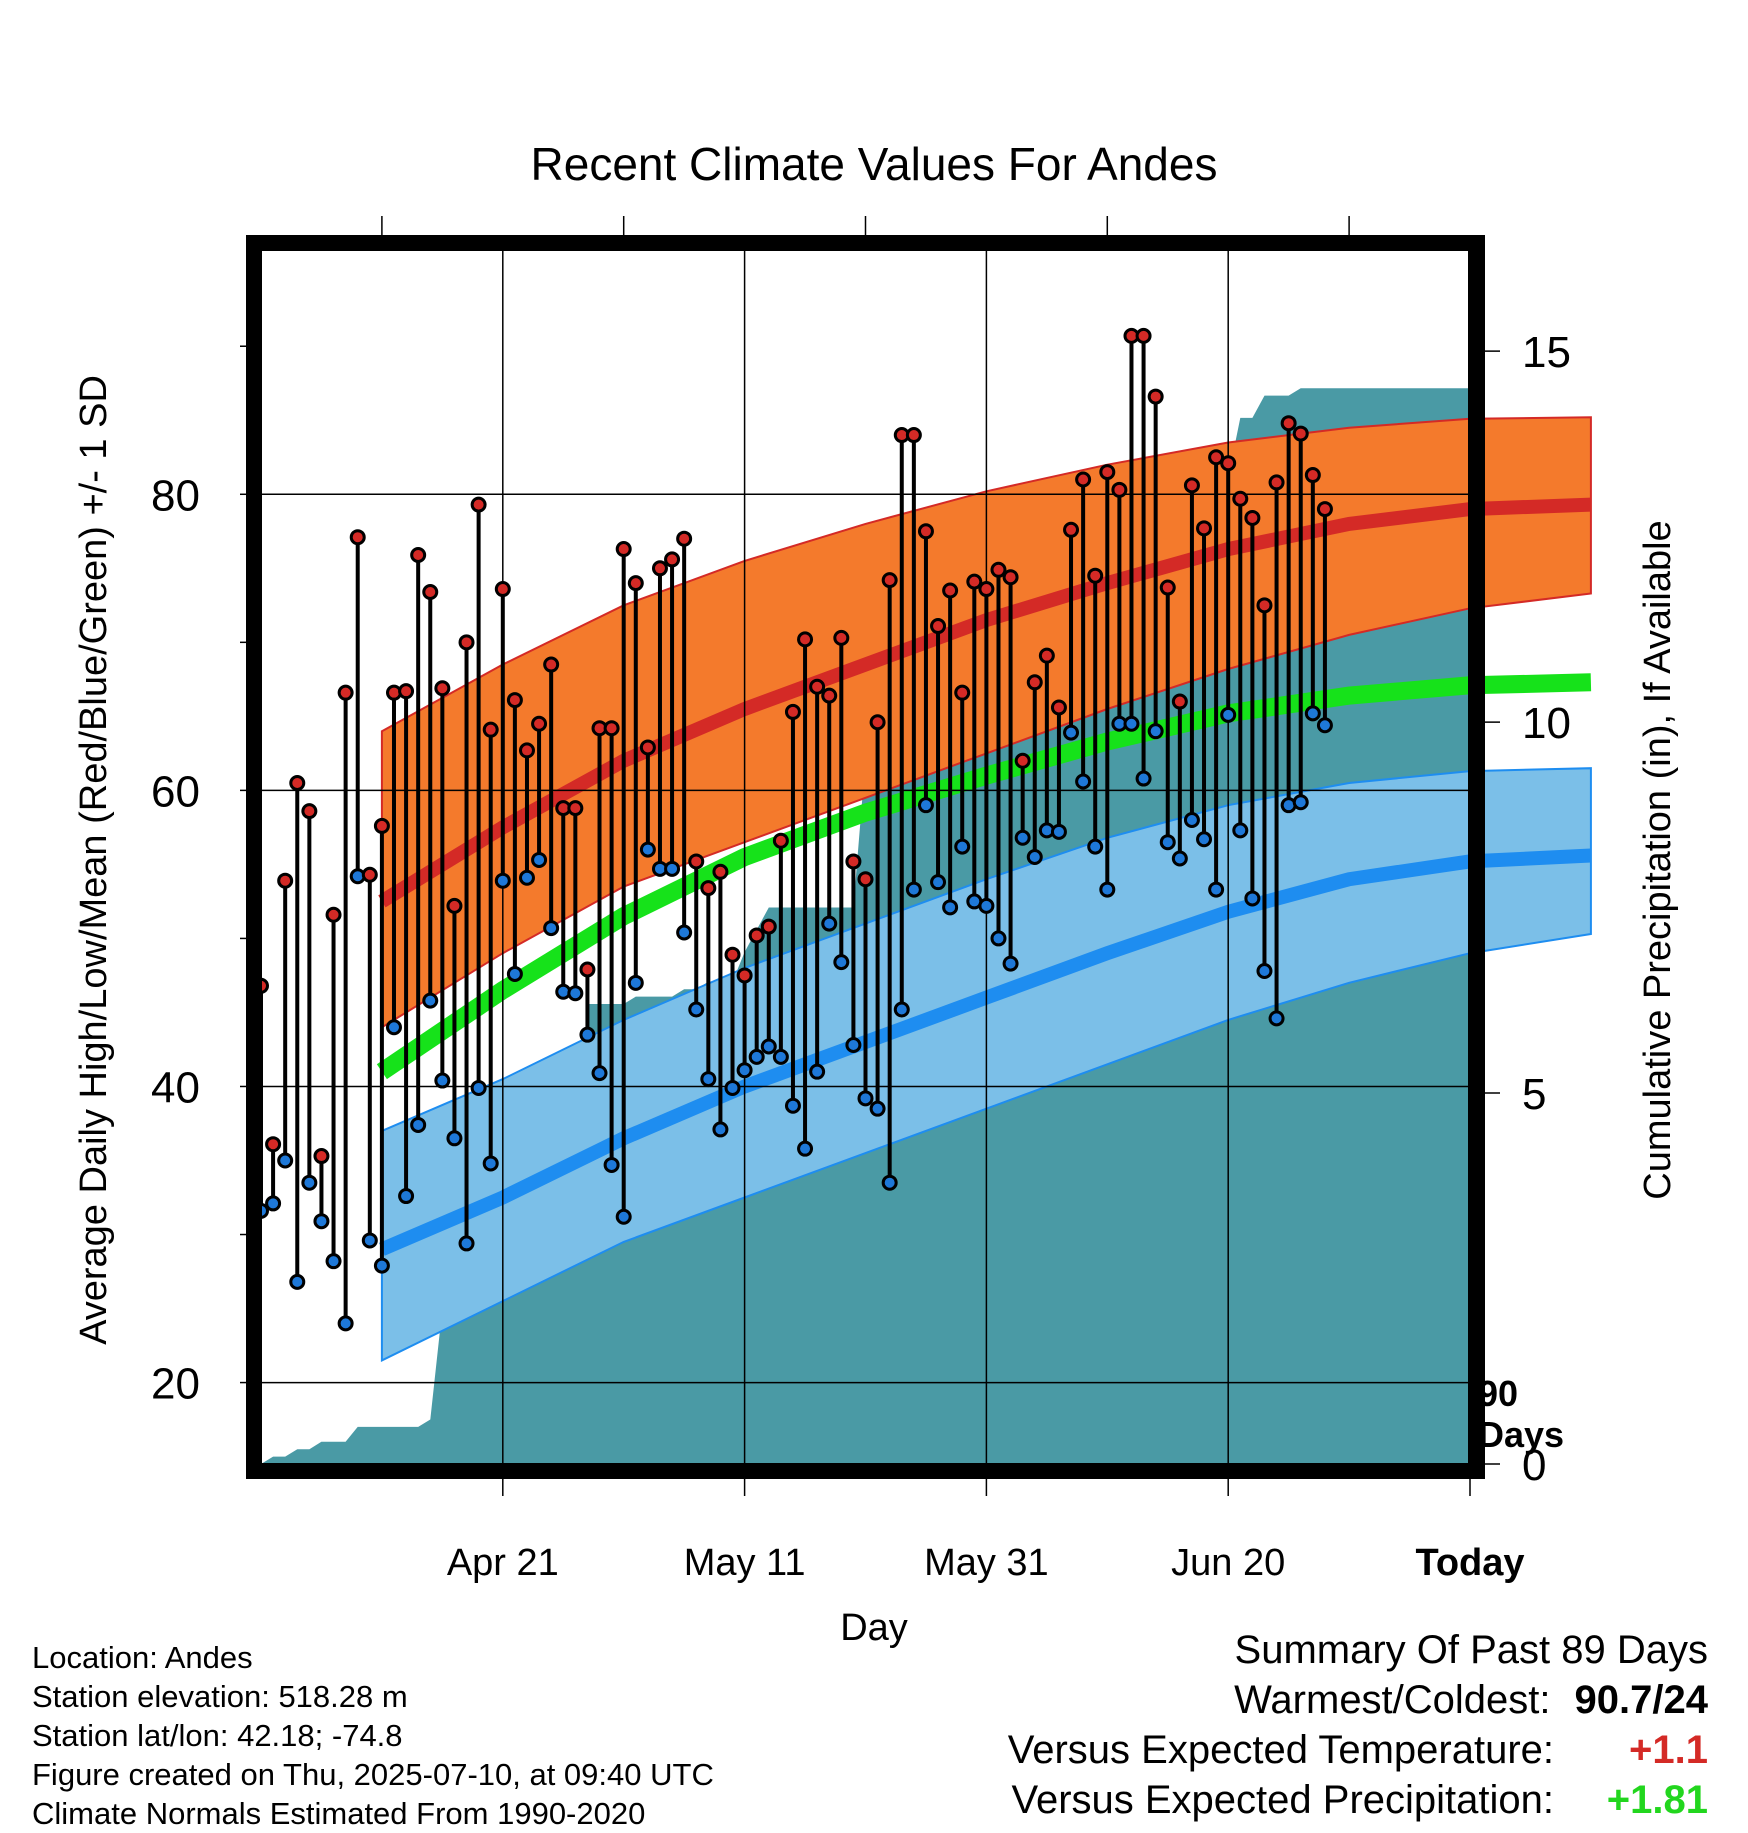 This screenshot has width=1748, height=1833. Describe the element at coordinates (175, 1087) in the screenshot. I see `y-tick-label: 40` at that location.